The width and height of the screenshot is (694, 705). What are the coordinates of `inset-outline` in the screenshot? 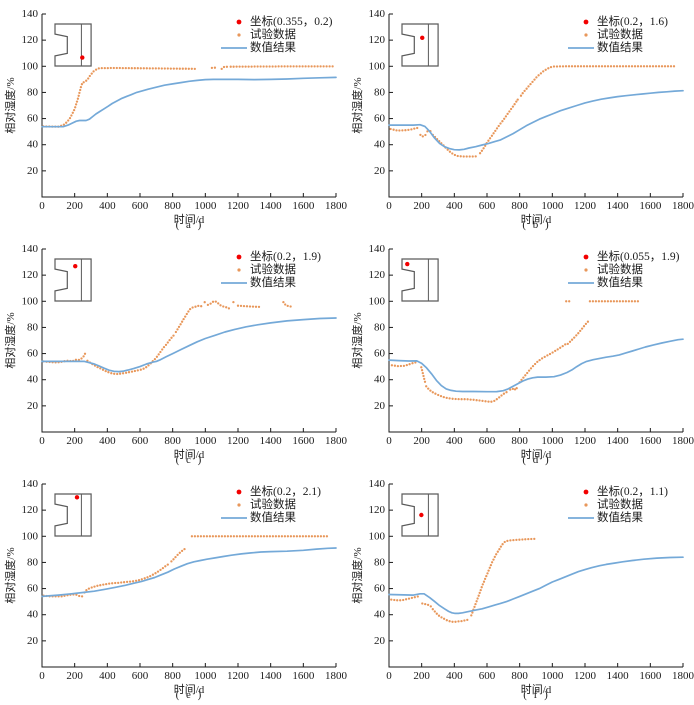 It's located at (73, 280).